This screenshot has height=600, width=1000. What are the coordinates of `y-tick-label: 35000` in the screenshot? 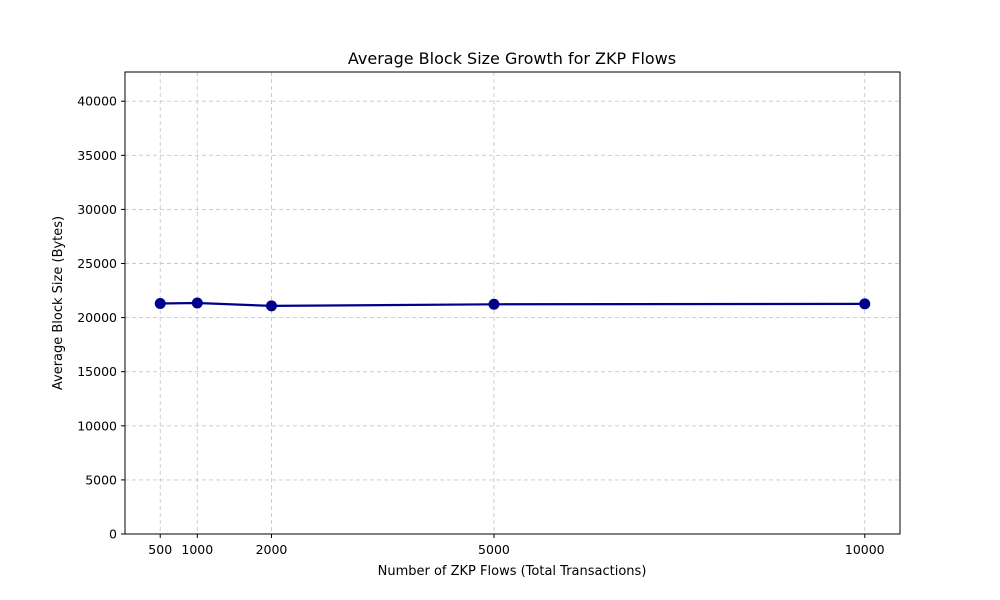 It's located at (97, 155).